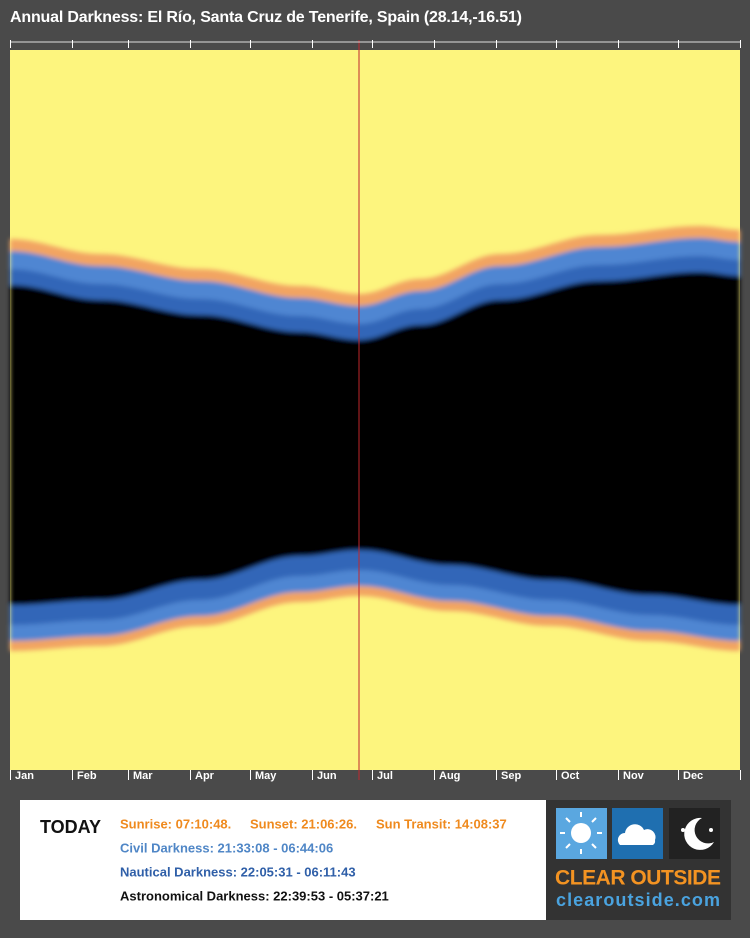 Image resolution: width=750 pixels, height=938 pixels. Describe the element at coordinates (638, 878) in the screenshot. I see `logo-brand: CLEAR OUTSIDE` at that location.